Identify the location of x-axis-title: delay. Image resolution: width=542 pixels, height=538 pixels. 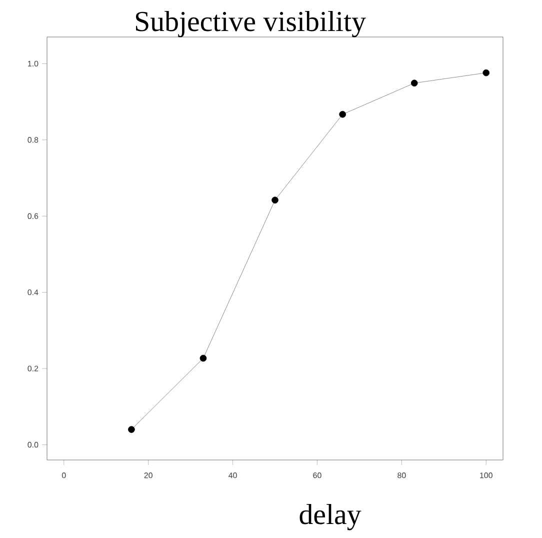
(331, 517).